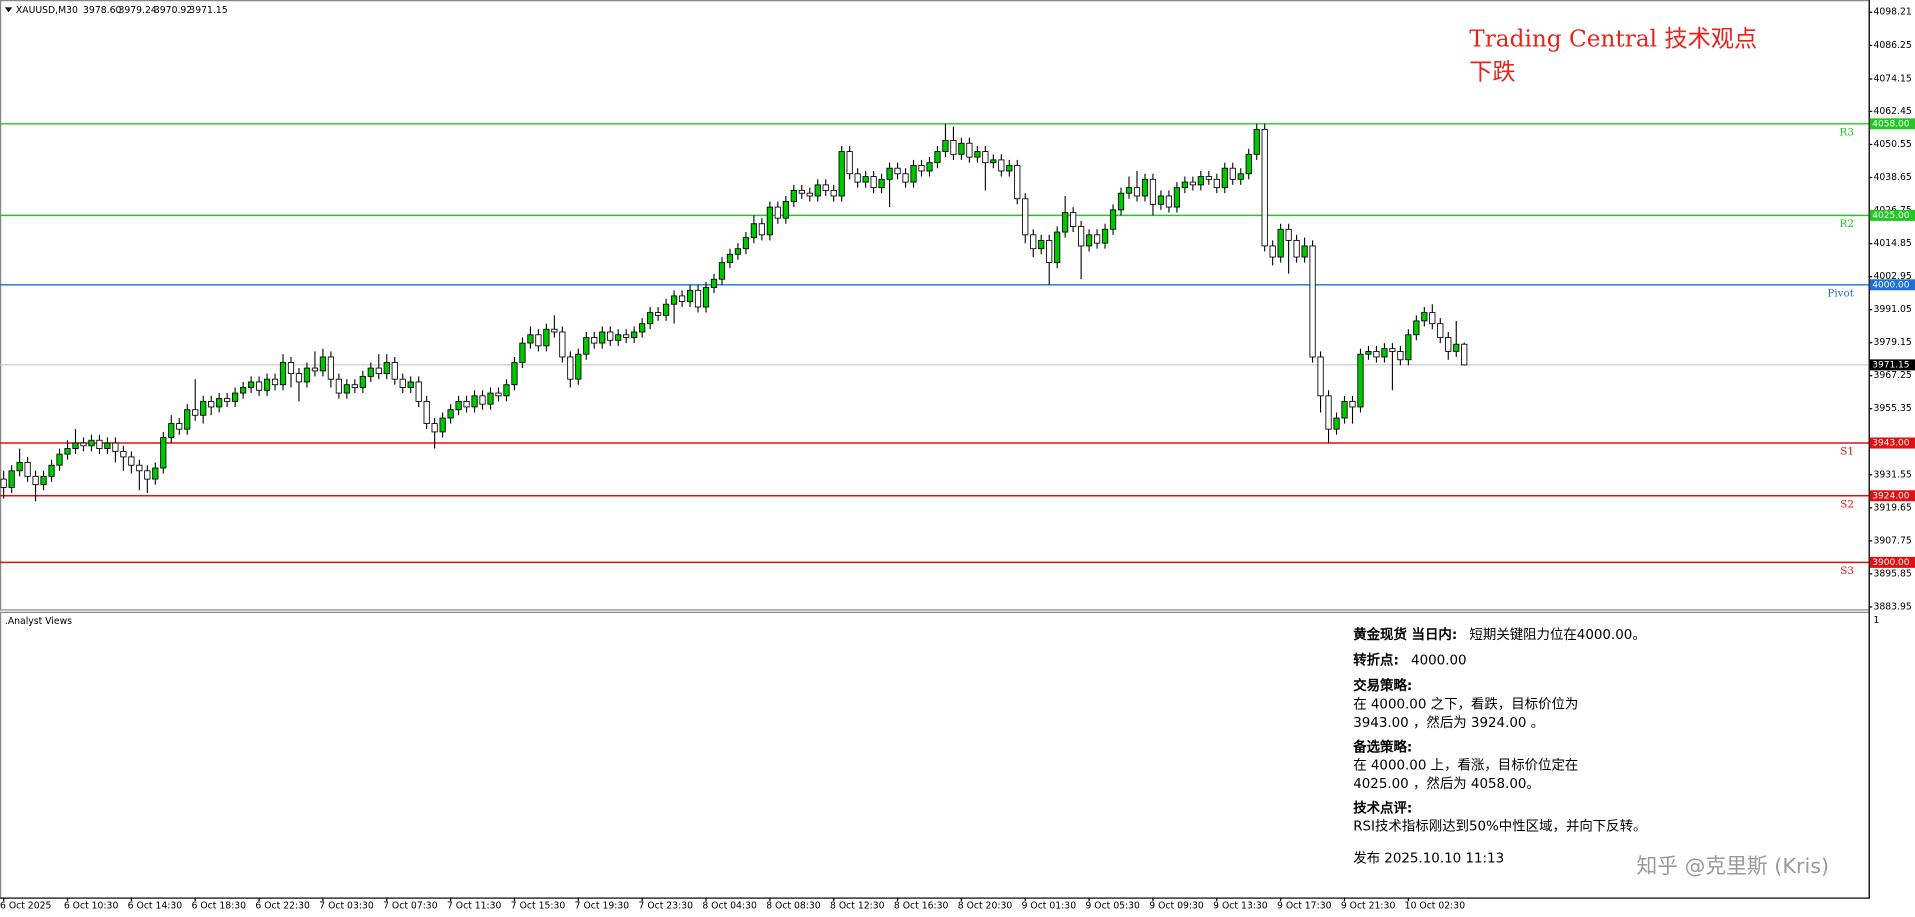  I want to click on x-tick-label: 6 Oct 10:30, so click(91, 906).